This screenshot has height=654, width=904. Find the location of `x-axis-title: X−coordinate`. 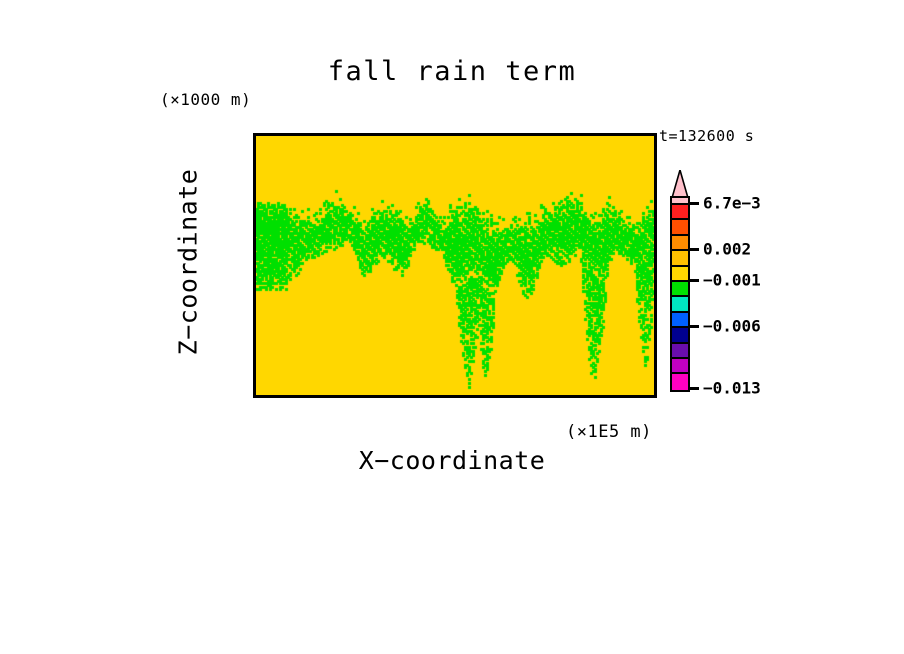

x-axis-title: X−coordinate is located at coordinates (452, 460).